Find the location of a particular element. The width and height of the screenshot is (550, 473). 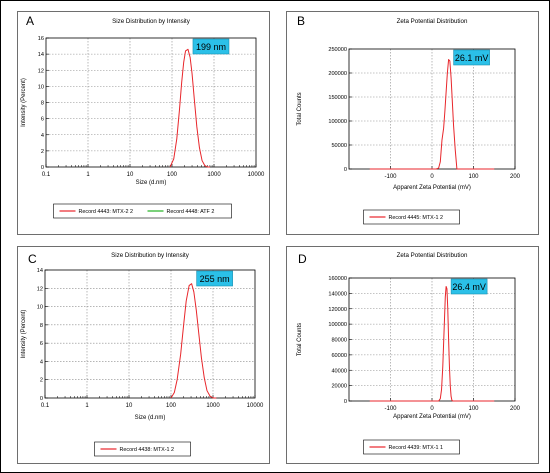

y-tick-label: 160000 is located at coordinates (337, 279).